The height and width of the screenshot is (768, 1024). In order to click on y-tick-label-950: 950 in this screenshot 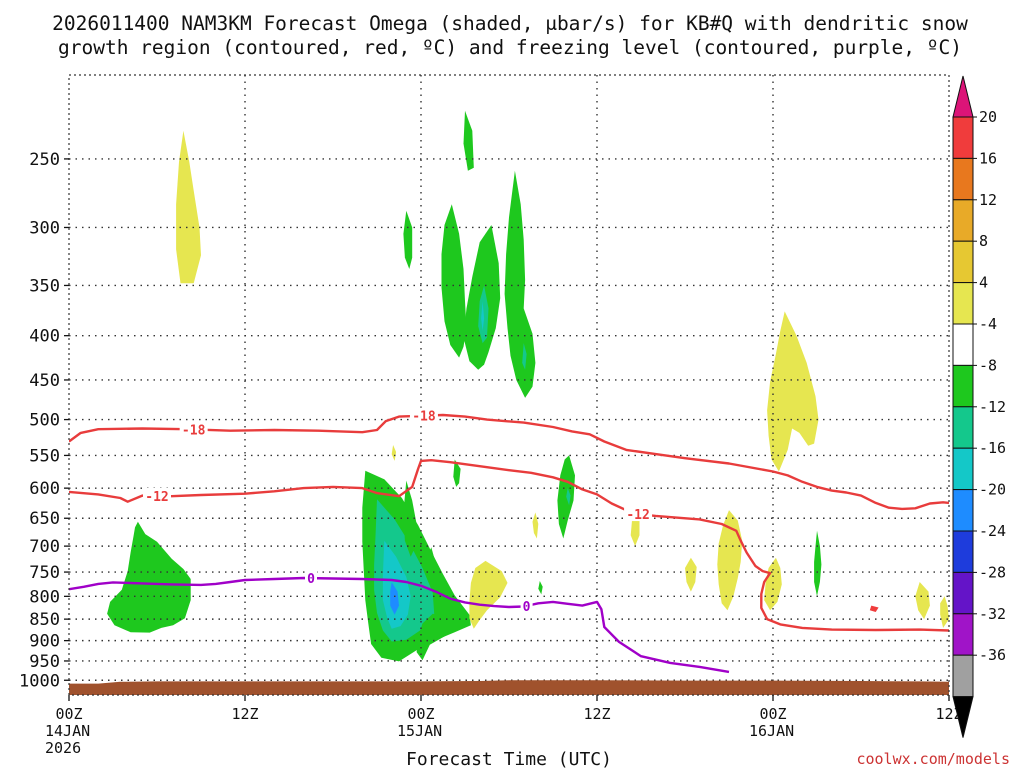, I will do `click(44, 662)`.